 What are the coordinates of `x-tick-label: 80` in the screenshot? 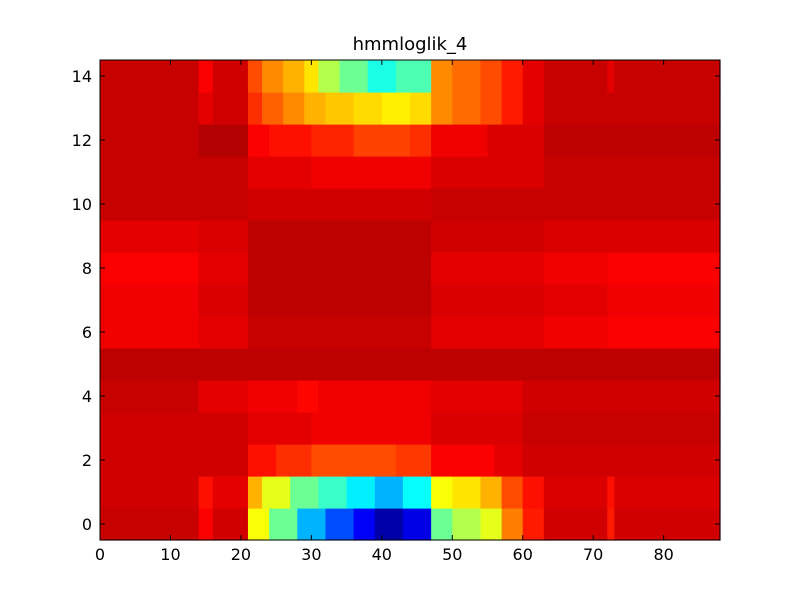 It's located at (663, 554).